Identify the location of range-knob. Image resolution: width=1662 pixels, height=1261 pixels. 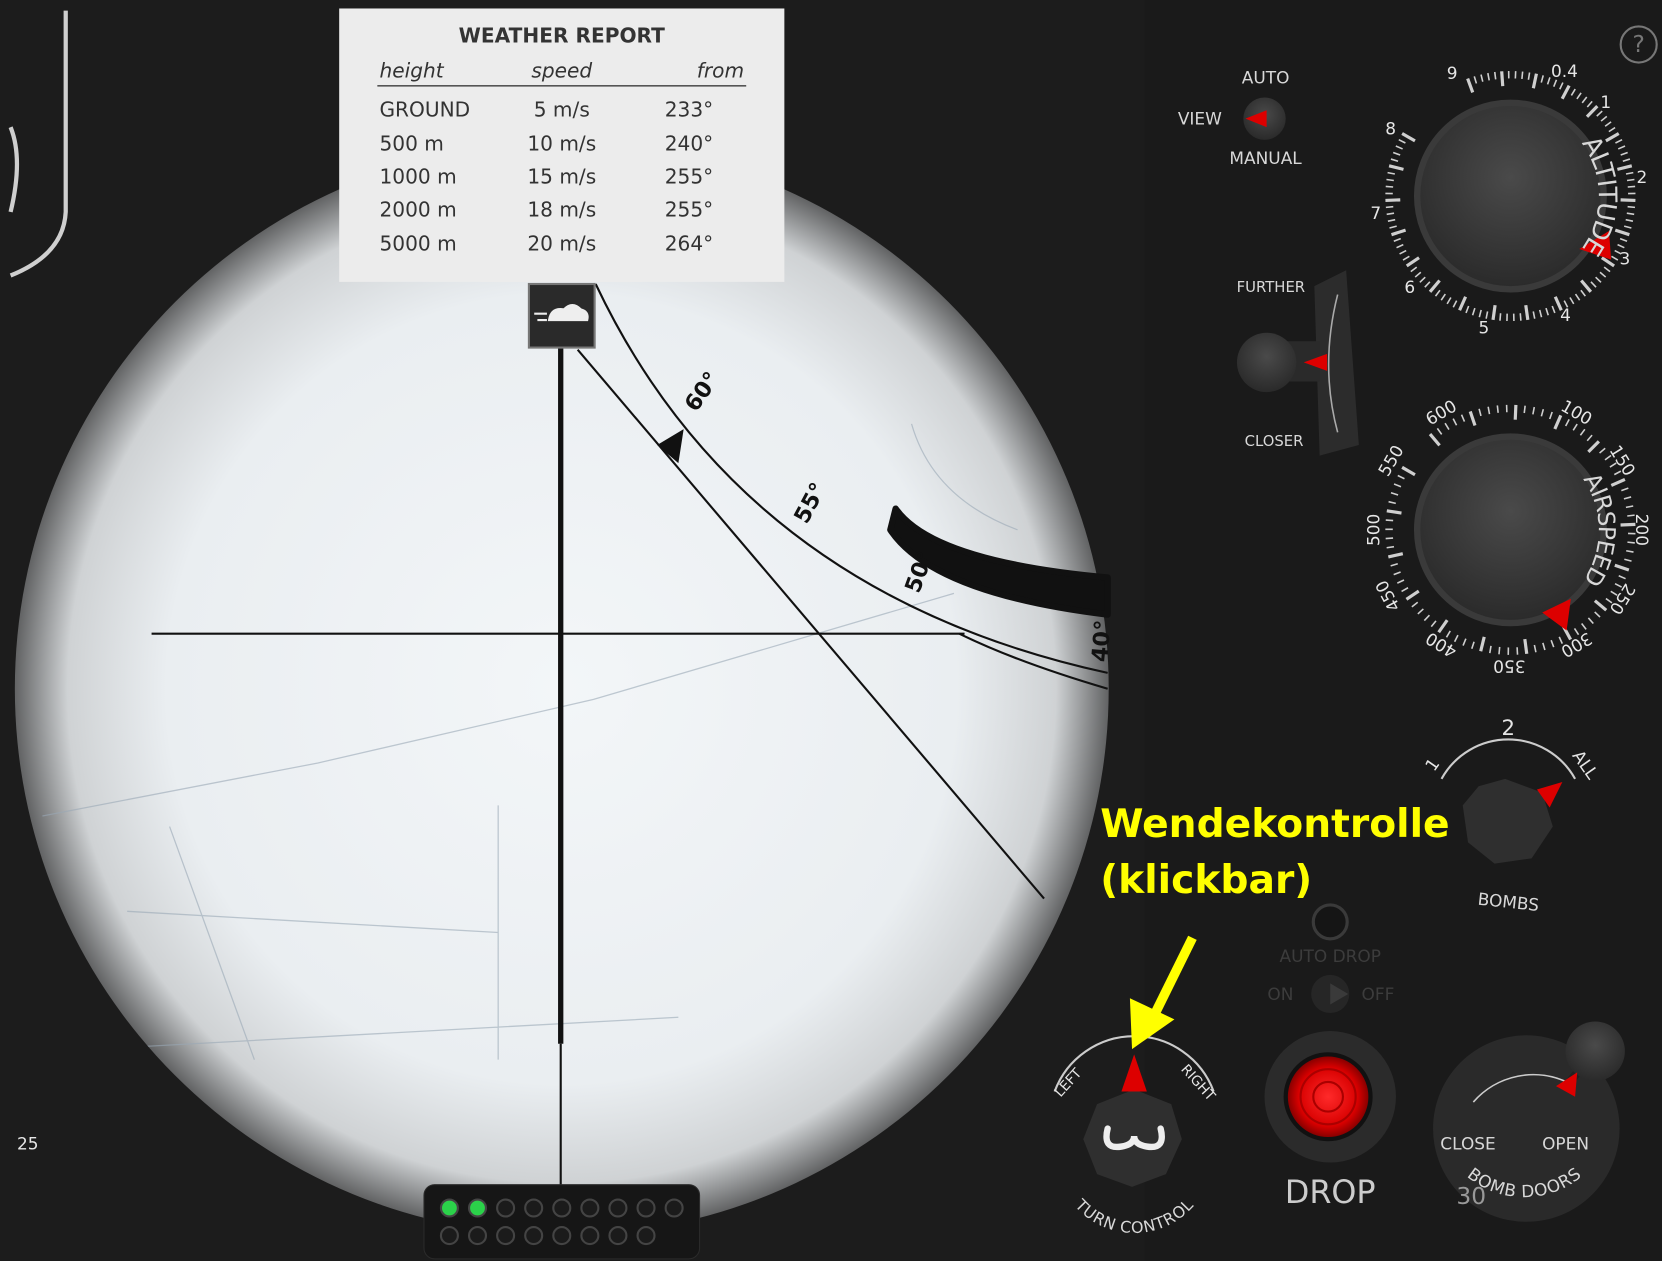
(1266, 362).